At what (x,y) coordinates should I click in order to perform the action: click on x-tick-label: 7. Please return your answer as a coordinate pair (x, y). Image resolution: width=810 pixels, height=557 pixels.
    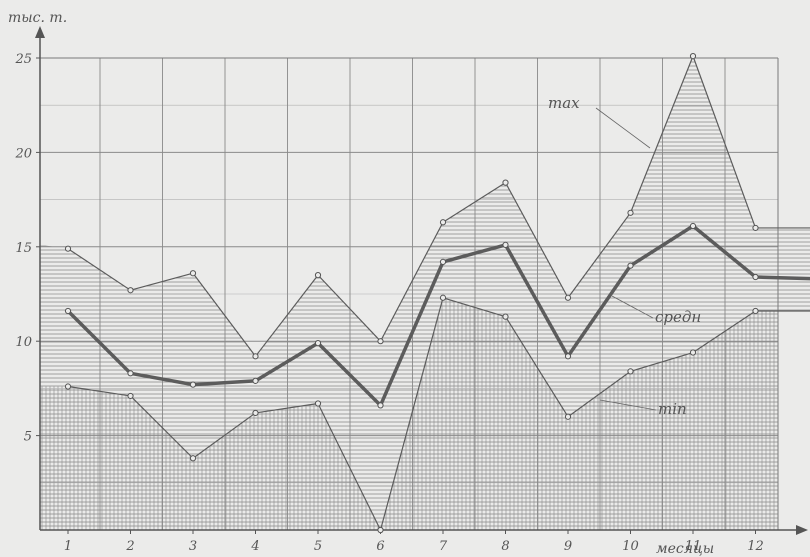
    Looking at the image, I should click on (443, 546).